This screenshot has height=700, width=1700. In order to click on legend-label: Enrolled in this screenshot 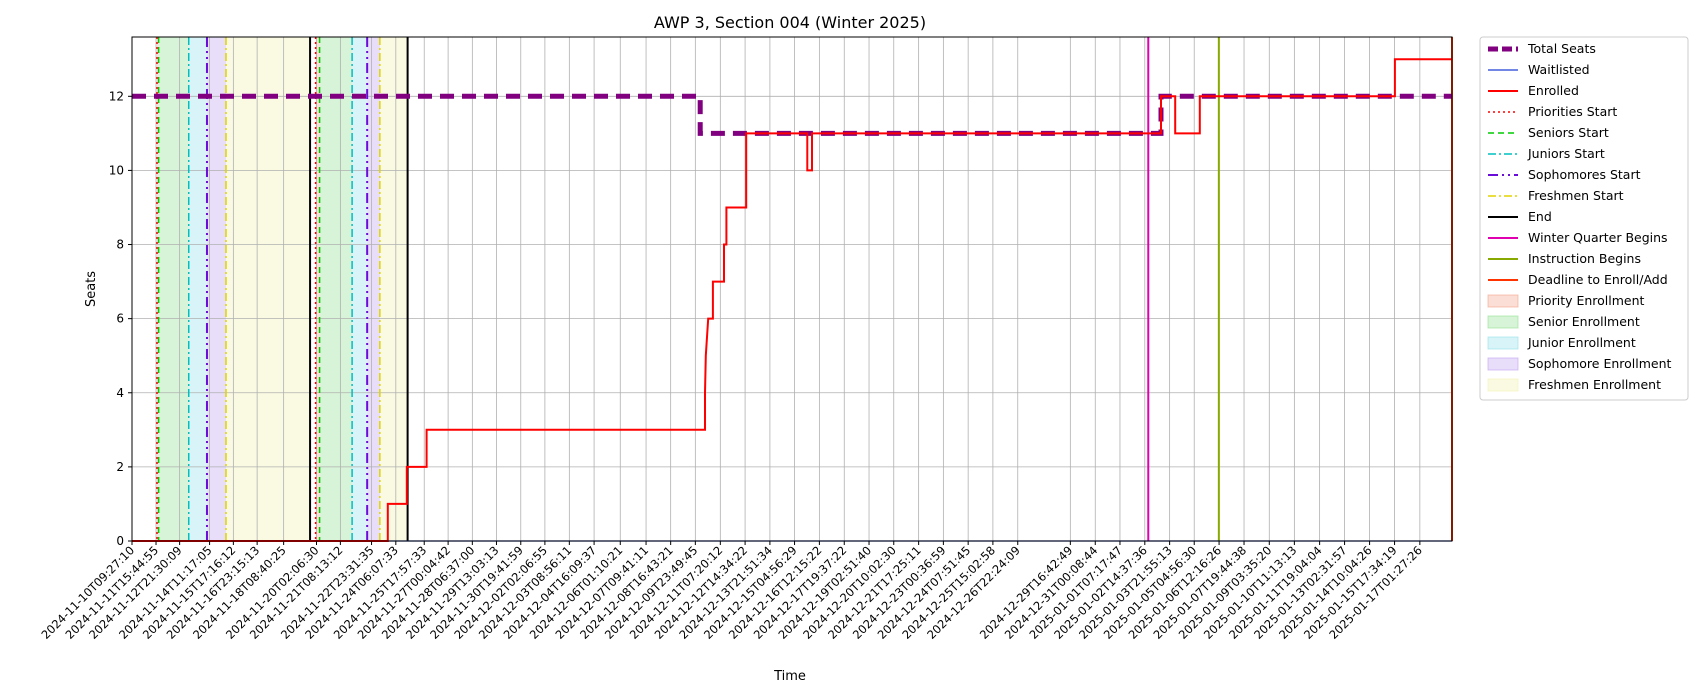, I will do `click(1553, 90)`.